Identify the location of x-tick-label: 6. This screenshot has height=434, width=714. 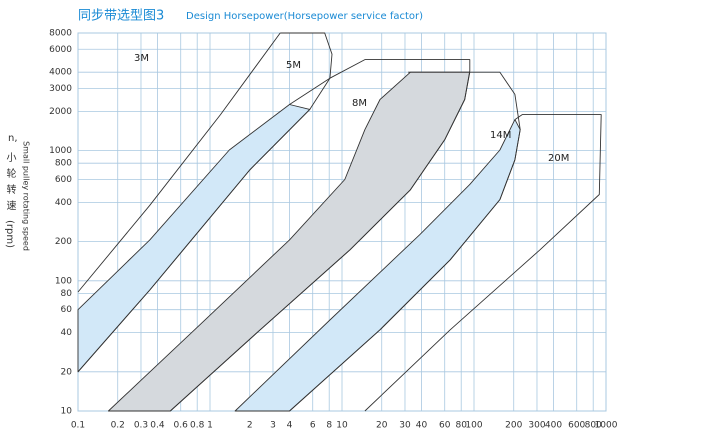
(313, 426).